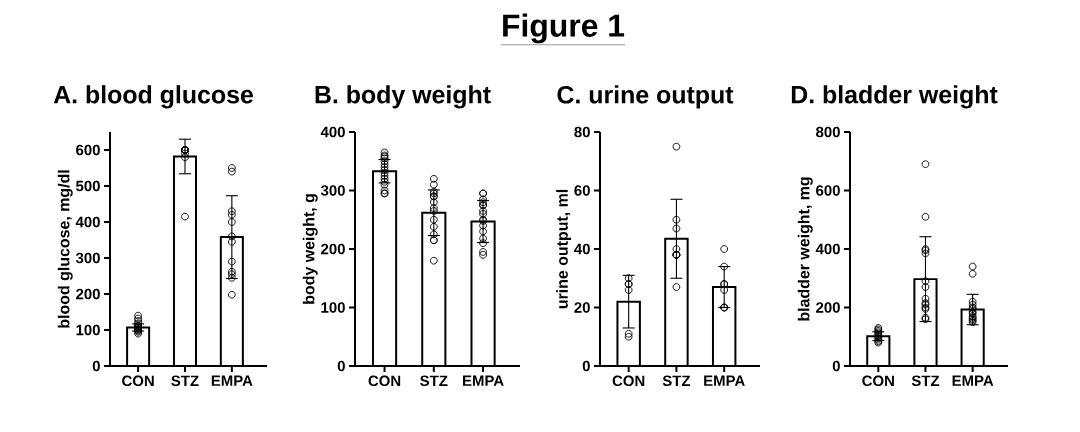  Describe the element at coordinates (582, 132) in the screenshot. I see `y-tick-label: 80` at that location.